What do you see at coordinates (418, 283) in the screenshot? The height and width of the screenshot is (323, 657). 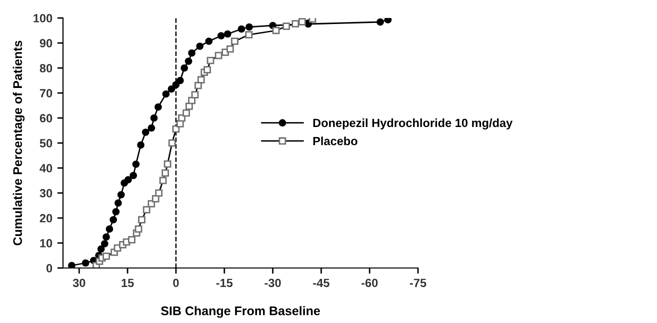 I see `x-tick-label: -75` at bounding box center [418, 283].